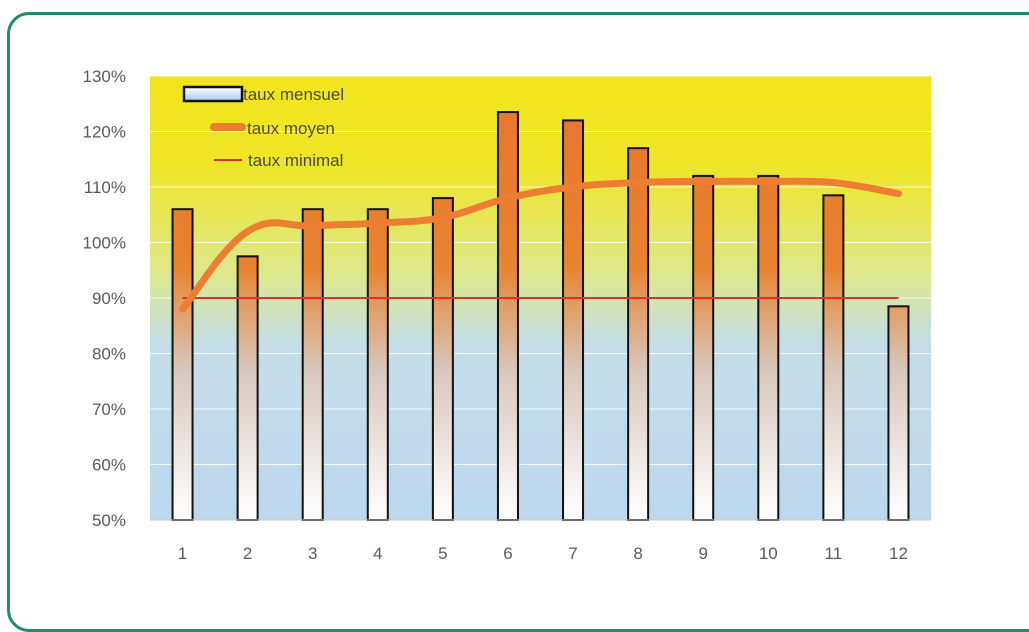  I want to click on legend-label-taux-mensuel: taux mensuel, so click(293, 94).